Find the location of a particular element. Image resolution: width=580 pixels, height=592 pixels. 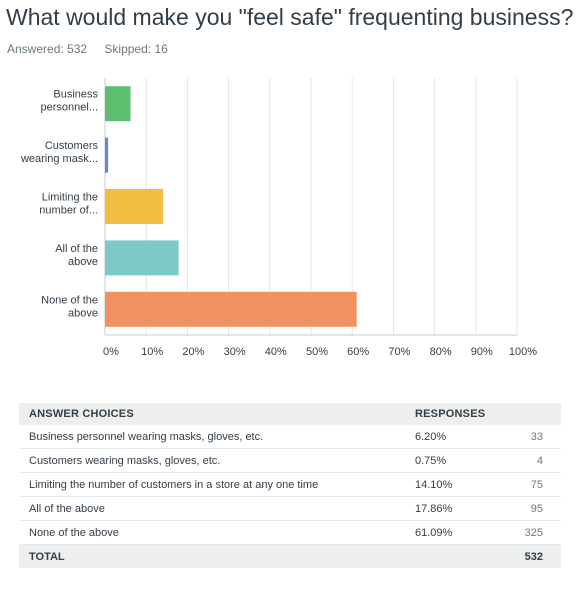

x-tick-label: 100% is located at coordinates (523, 352).